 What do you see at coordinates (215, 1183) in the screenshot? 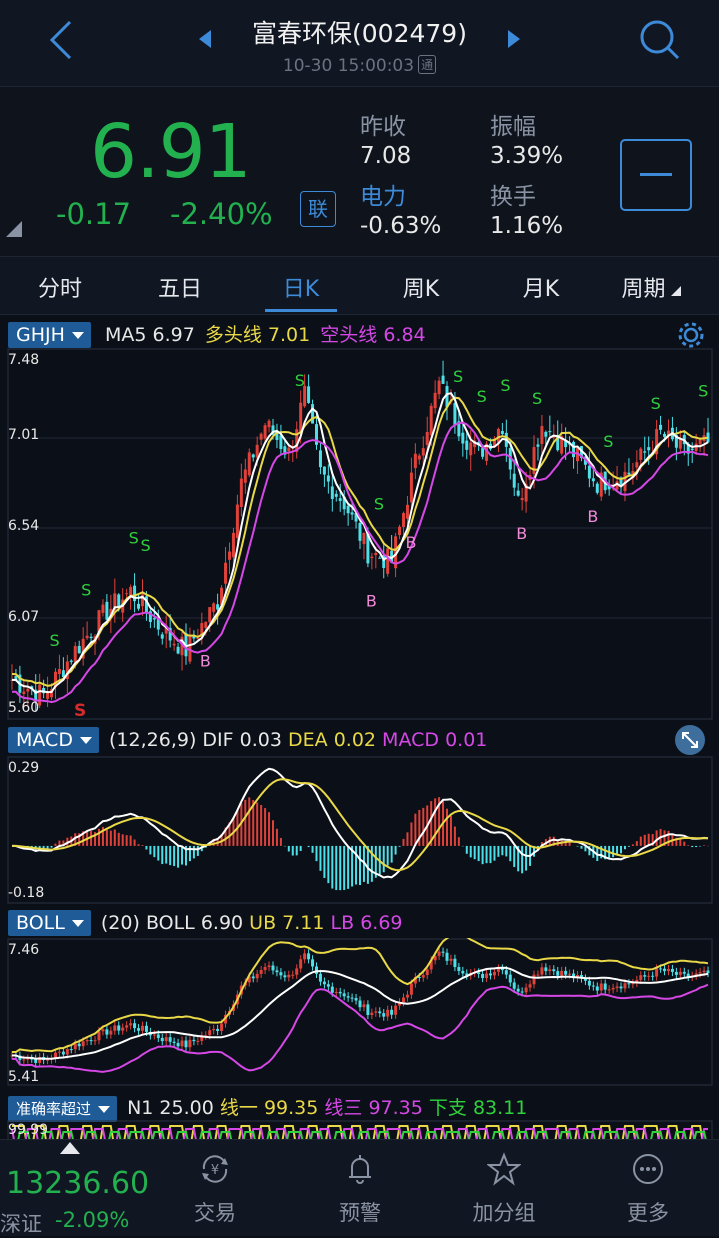
I see `nav-trade: ¥ 交易` at bounding box center [215, 1183].